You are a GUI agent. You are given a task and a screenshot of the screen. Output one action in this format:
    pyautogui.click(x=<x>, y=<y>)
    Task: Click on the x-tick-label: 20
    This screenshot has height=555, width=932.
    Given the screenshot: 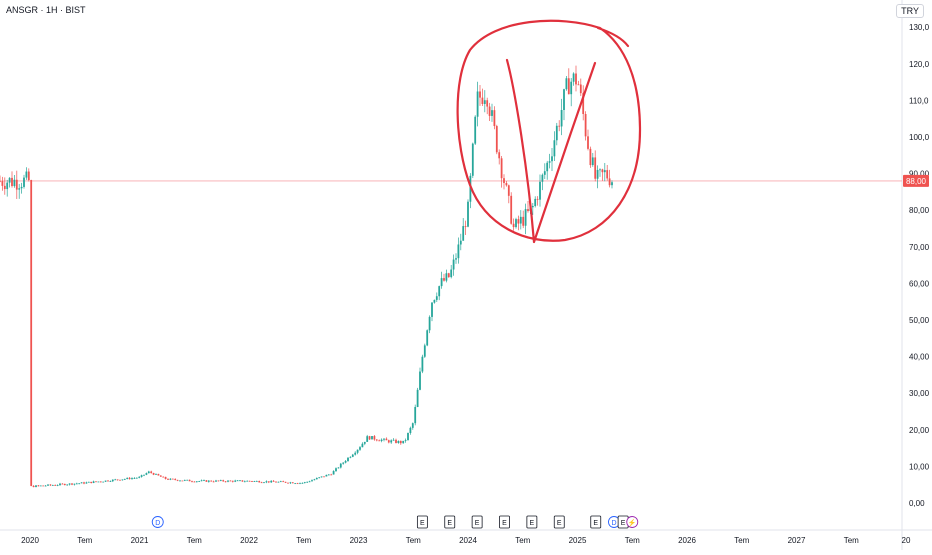 What is the action you would take?
    pyautogui.click(x=906, y=540)
    